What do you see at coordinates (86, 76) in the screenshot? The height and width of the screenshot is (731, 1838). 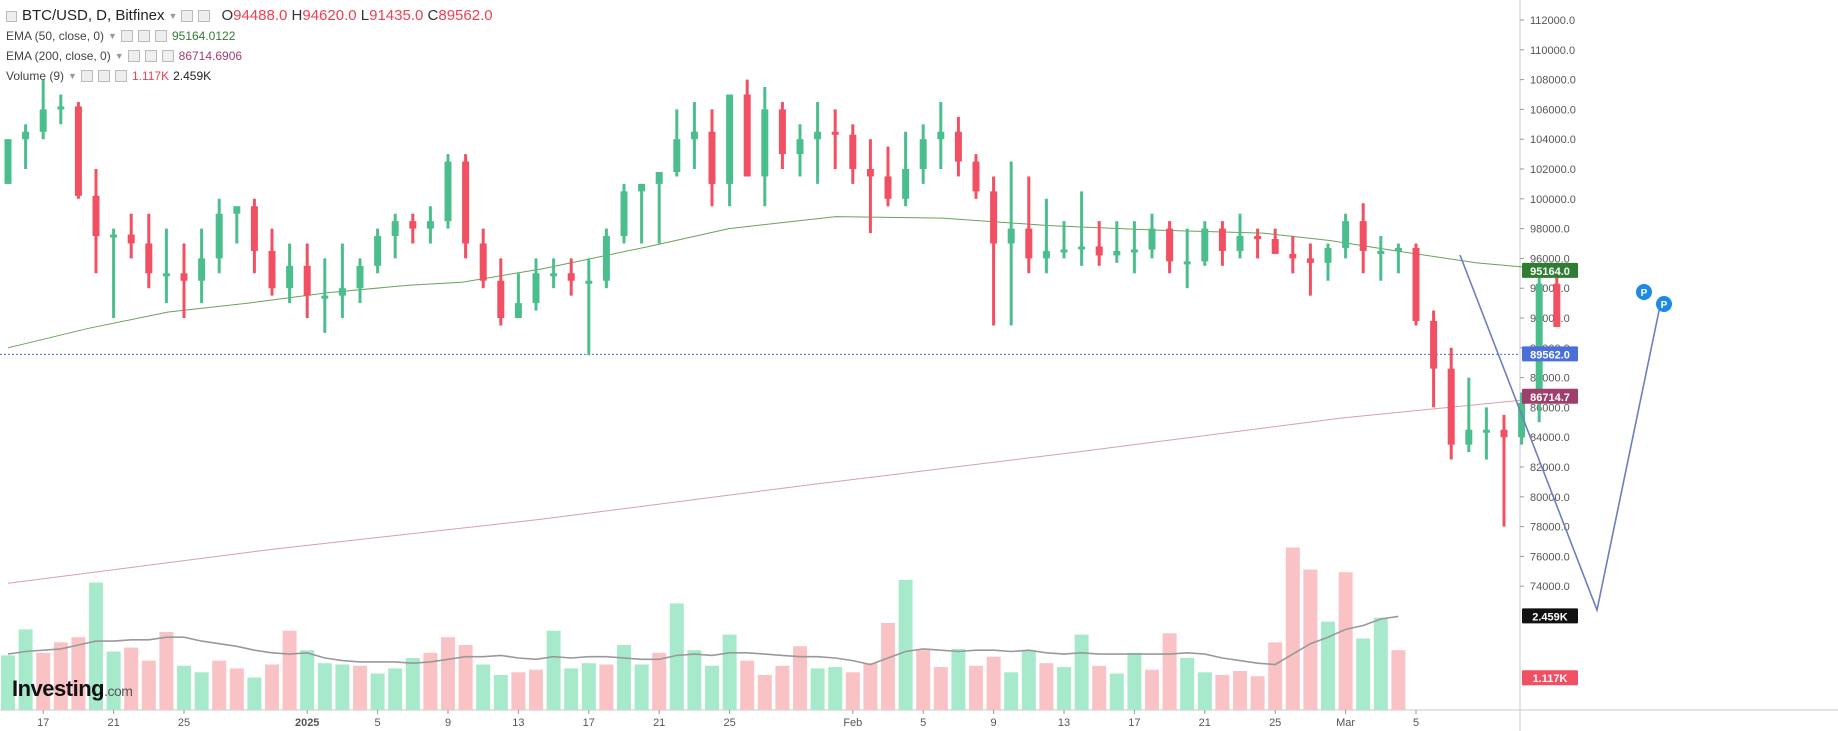 I see `volume-eye-icon` at bounding box center [86, 76].